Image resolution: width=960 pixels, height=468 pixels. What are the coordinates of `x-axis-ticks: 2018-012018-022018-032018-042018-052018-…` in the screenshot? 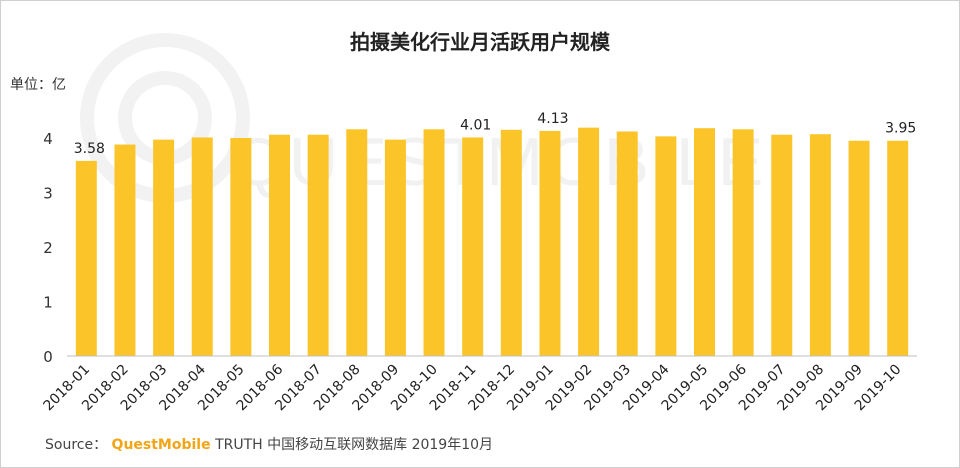 It's located at (472, 387).